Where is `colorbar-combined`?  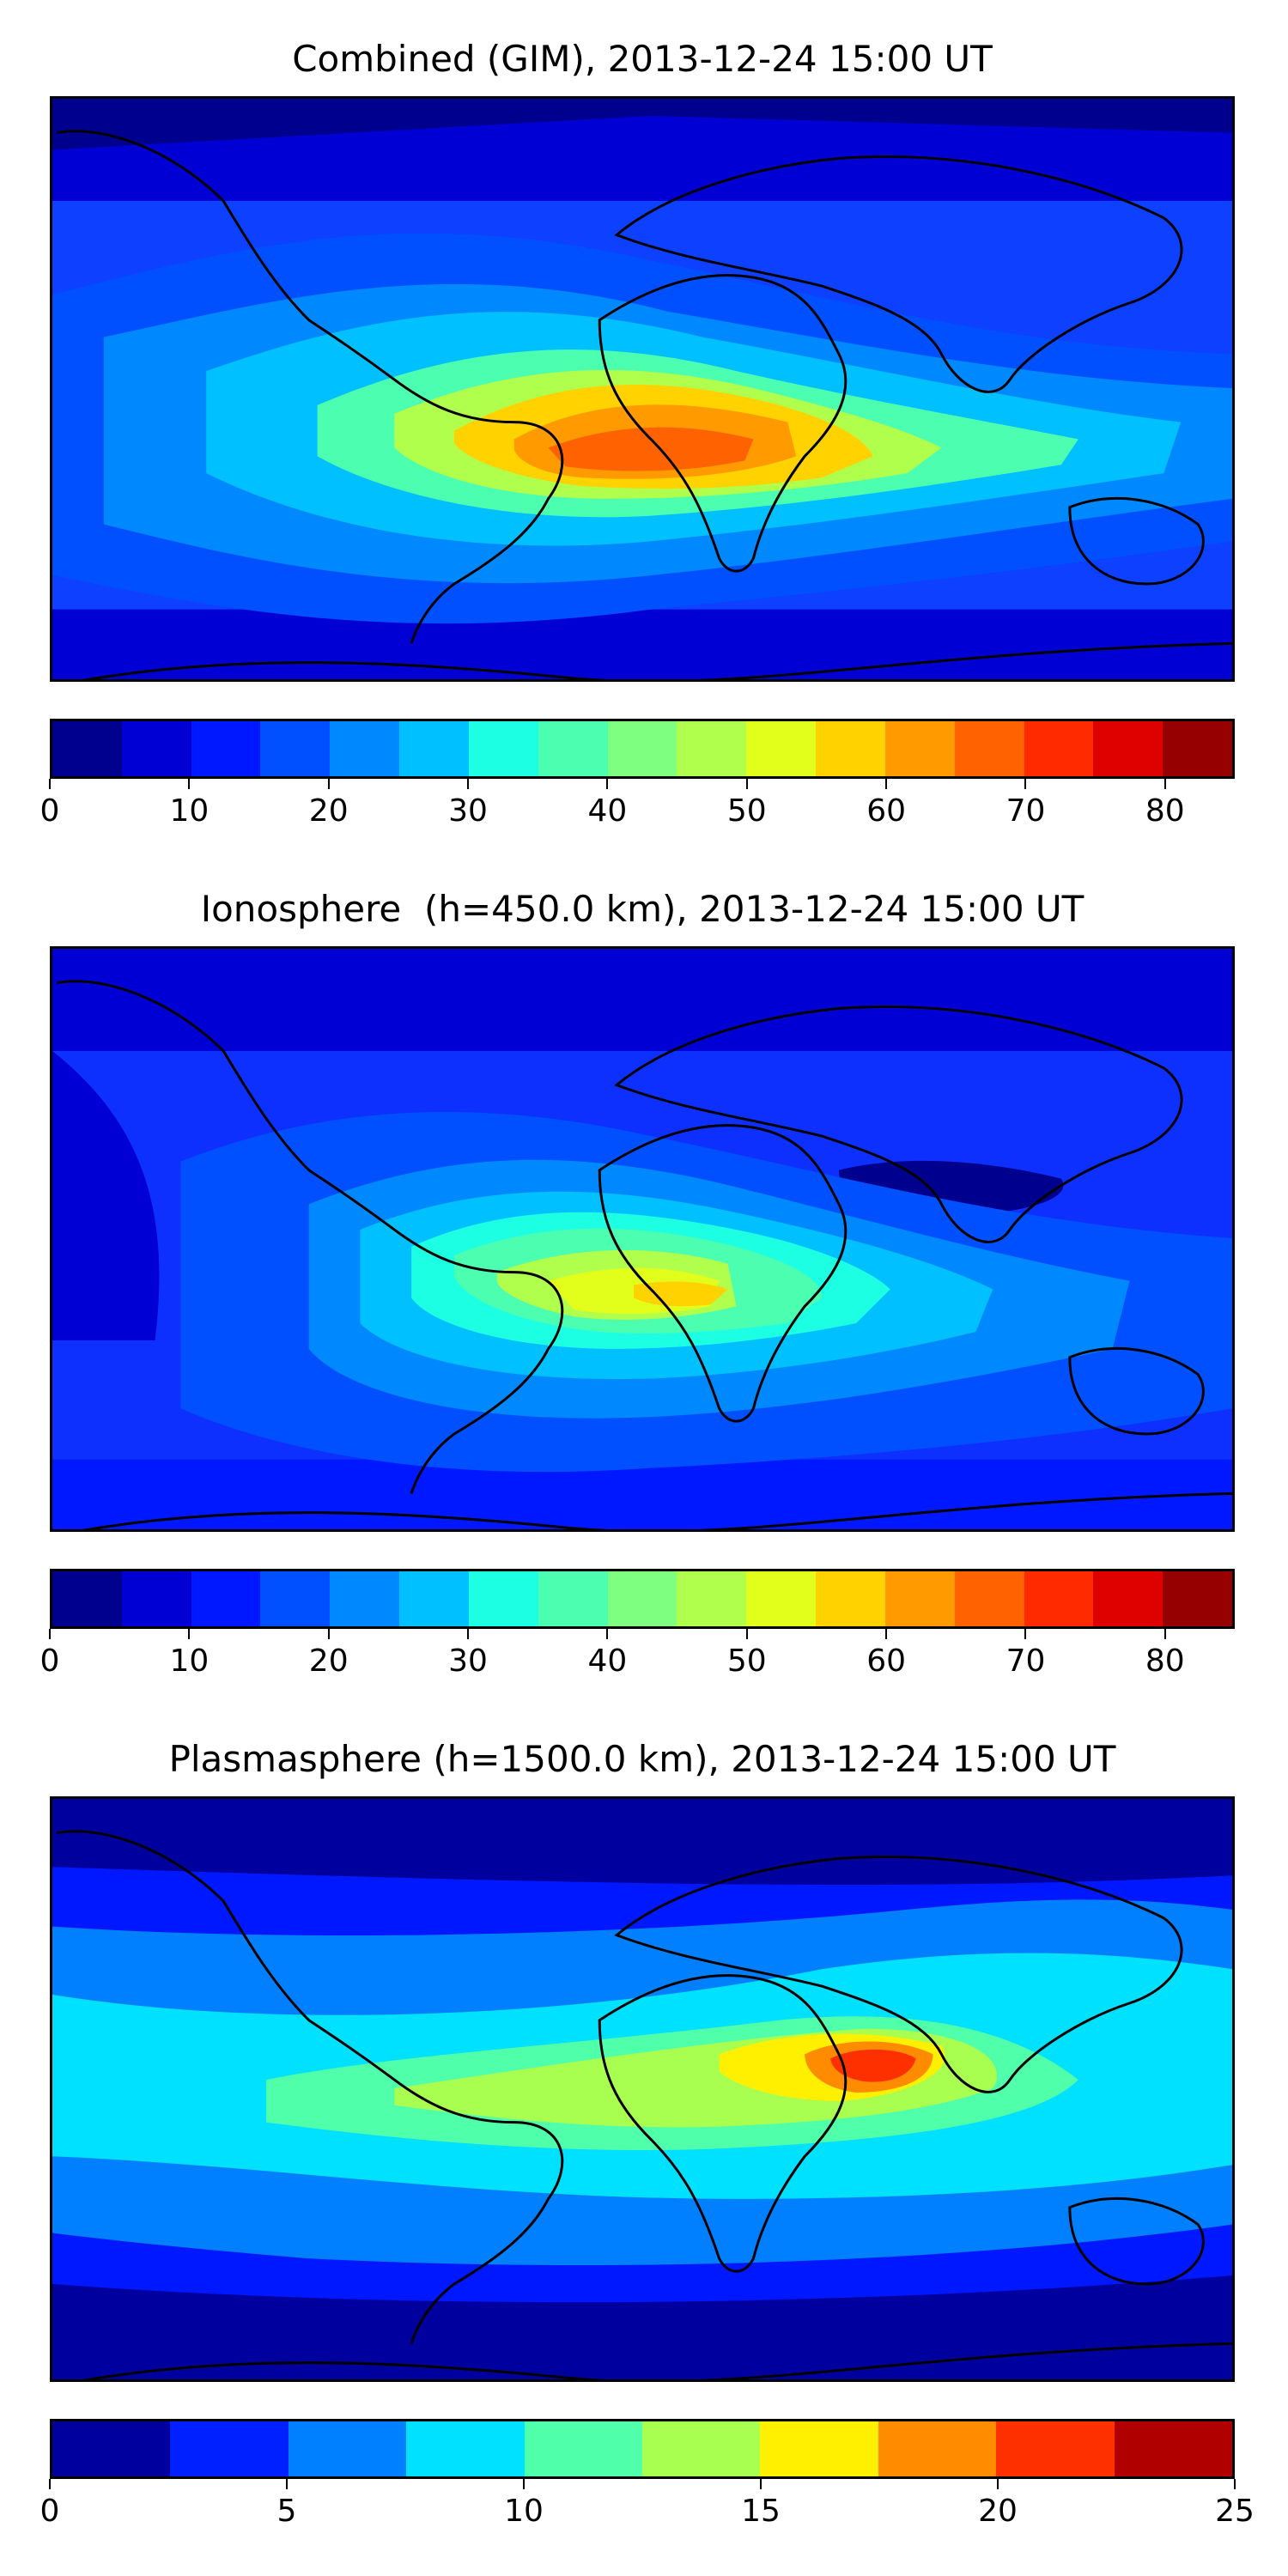 colorbar-combined is located at coordinates (642, 749).